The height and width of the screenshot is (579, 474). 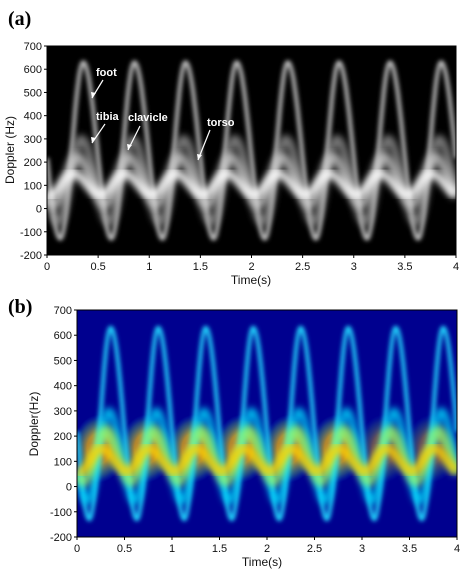 I want to click on panel-b-xlabel: Time(s), so click(x=262, y=562).